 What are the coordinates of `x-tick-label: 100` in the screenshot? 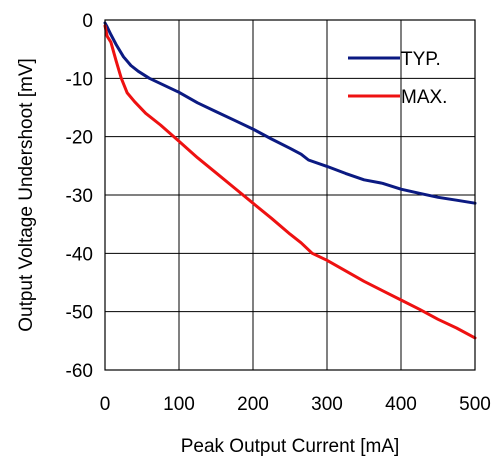 It's located at (179, 404).